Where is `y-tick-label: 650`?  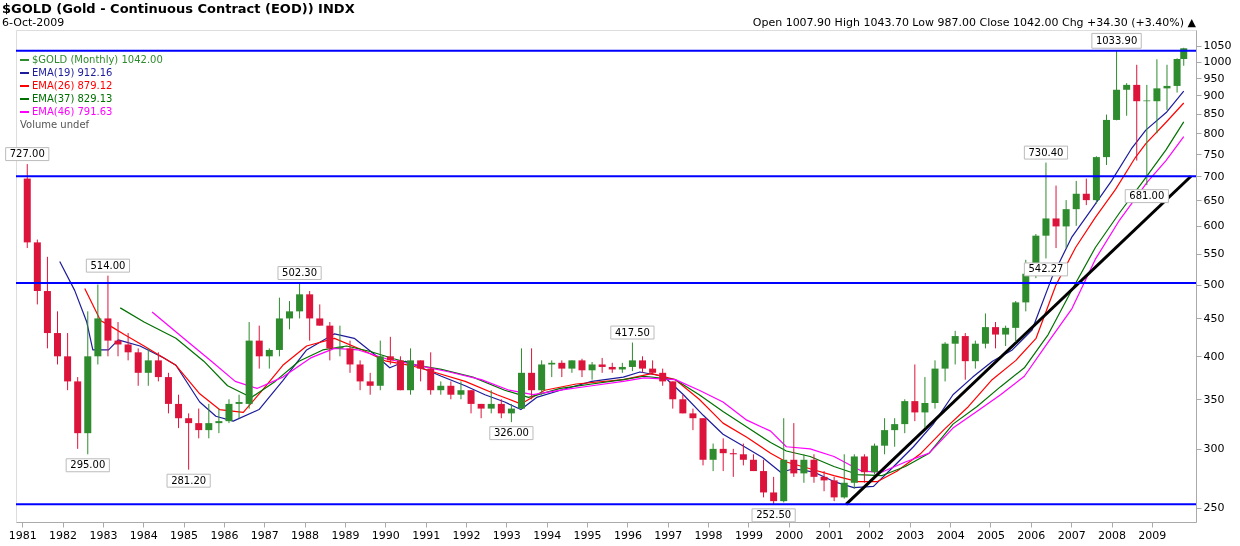 y-tick-label: 650 is located at coordinates (1214, 200).